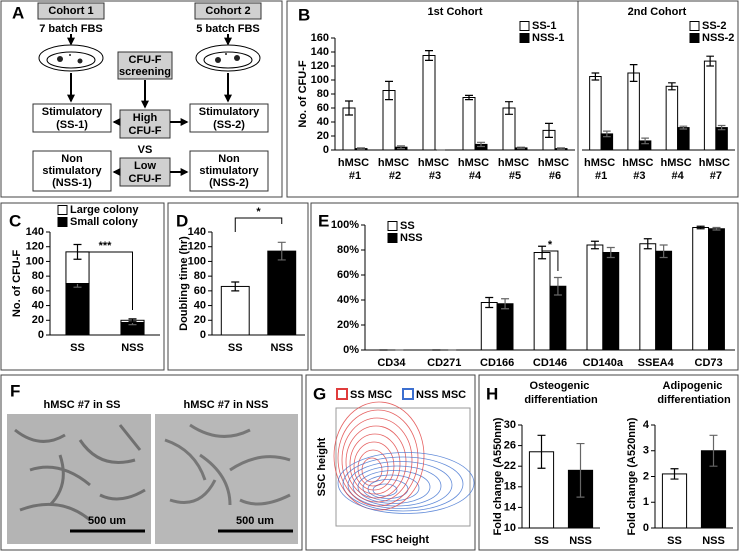  I want to click on y-tick-label: 40, so click(323, 122).